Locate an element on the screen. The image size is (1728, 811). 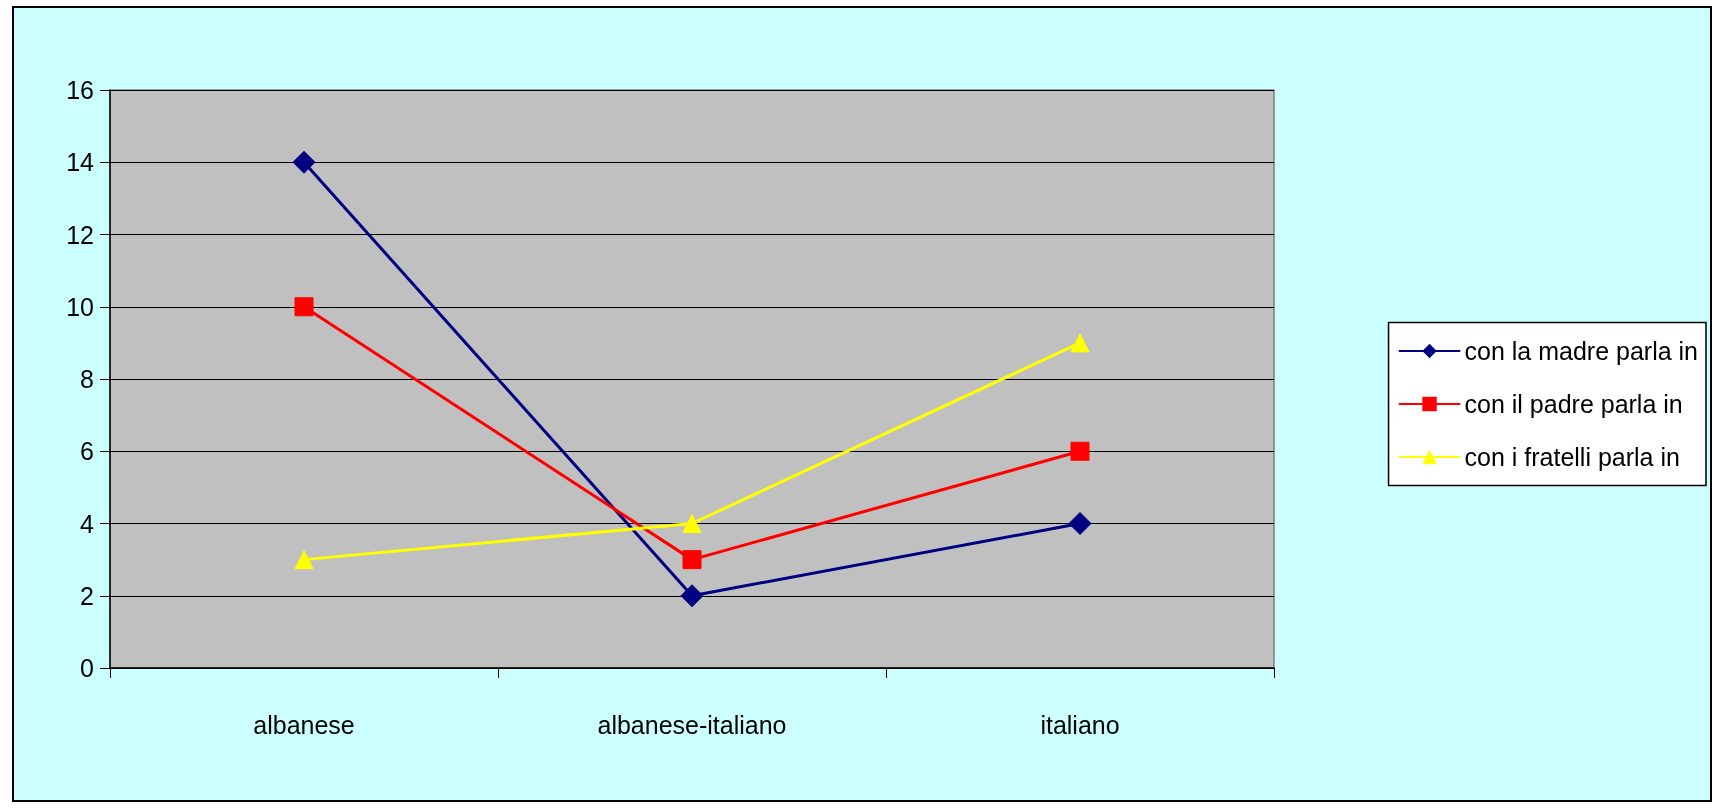
legend-label: con i fratelli parla in is located at coordinates (1572, 457).